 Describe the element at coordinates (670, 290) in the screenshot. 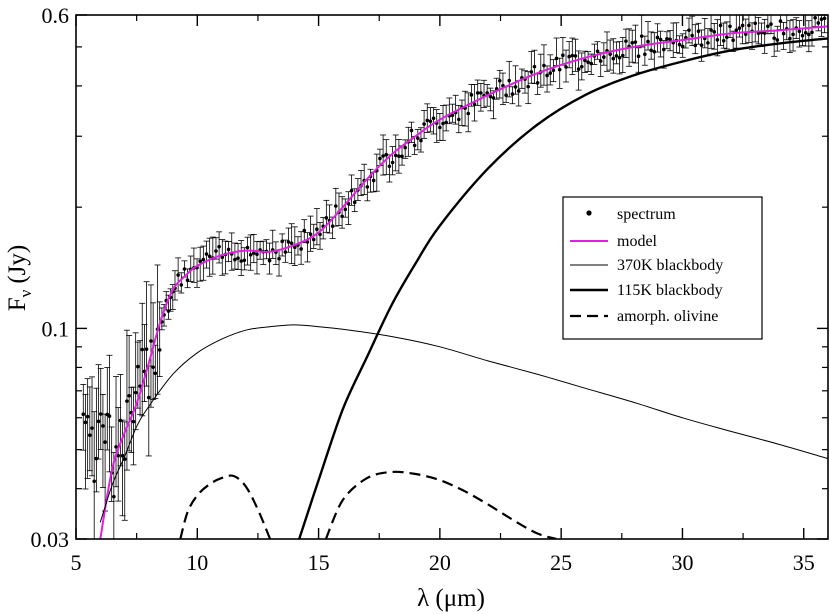

I see `legend-label-115k: 115K blackbody` at that location.